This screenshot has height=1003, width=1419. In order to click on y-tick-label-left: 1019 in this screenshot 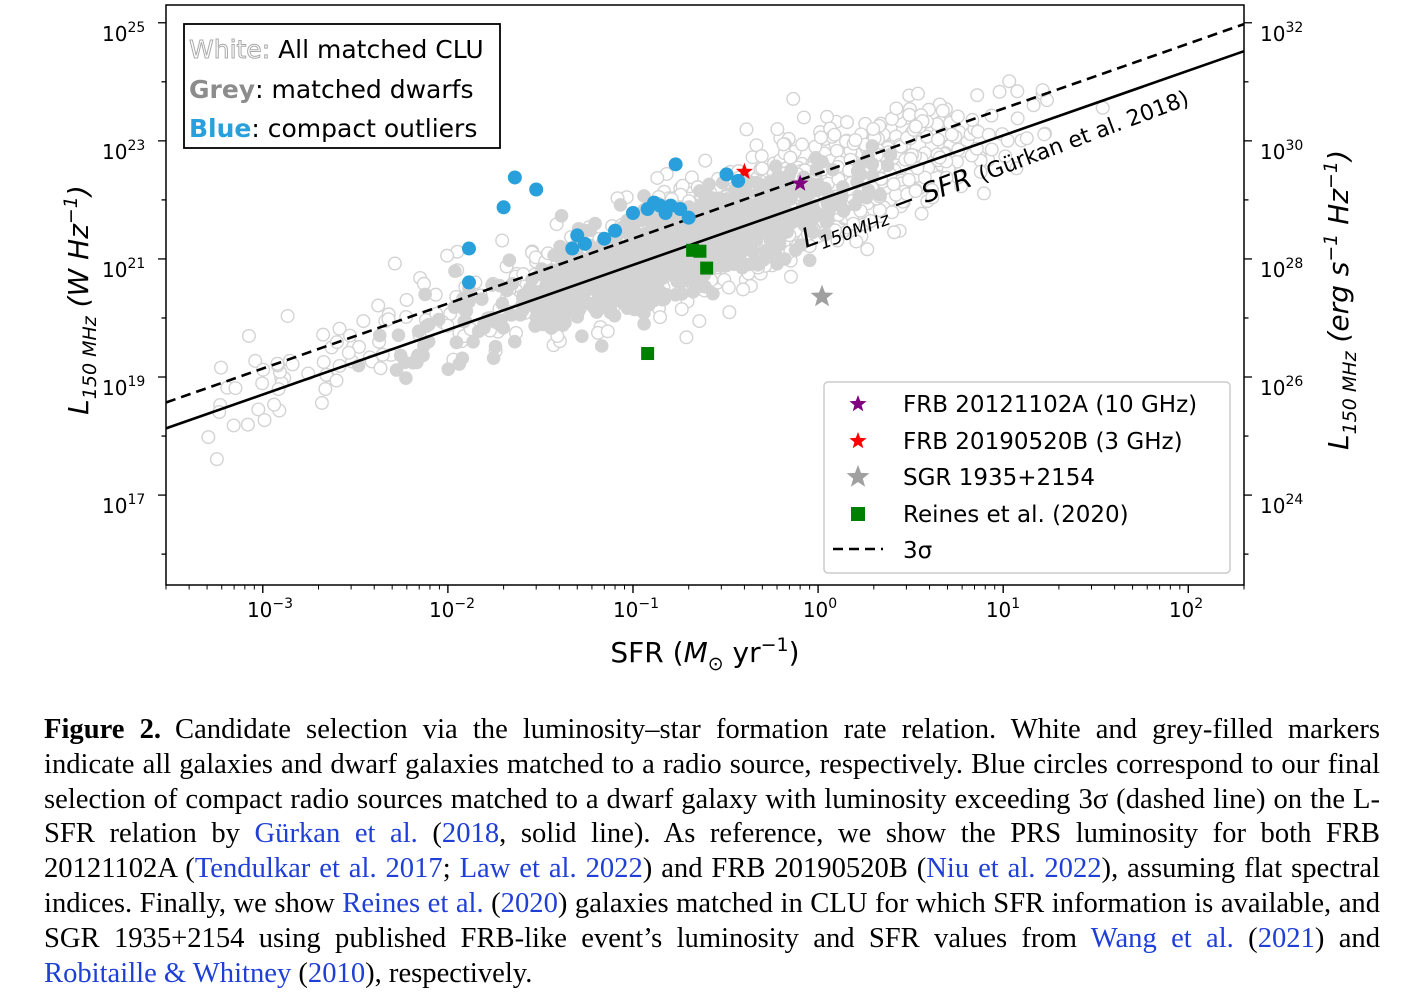, I will do `click(123, 387)`.